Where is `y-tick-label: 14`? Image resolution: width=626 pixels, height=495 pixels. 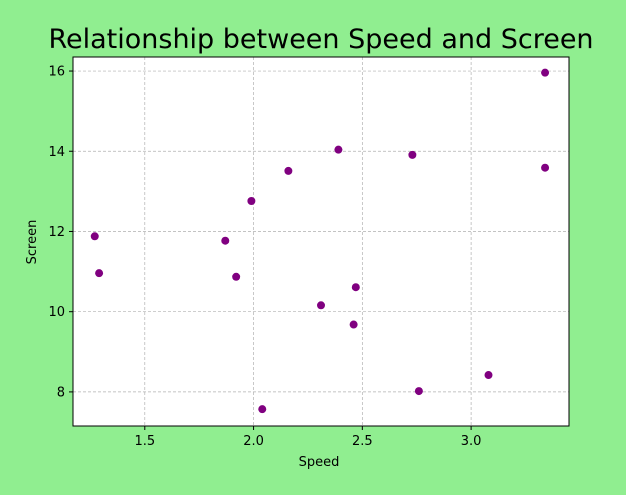 y-tick-label: 14 is located at coordinates (56, 152).